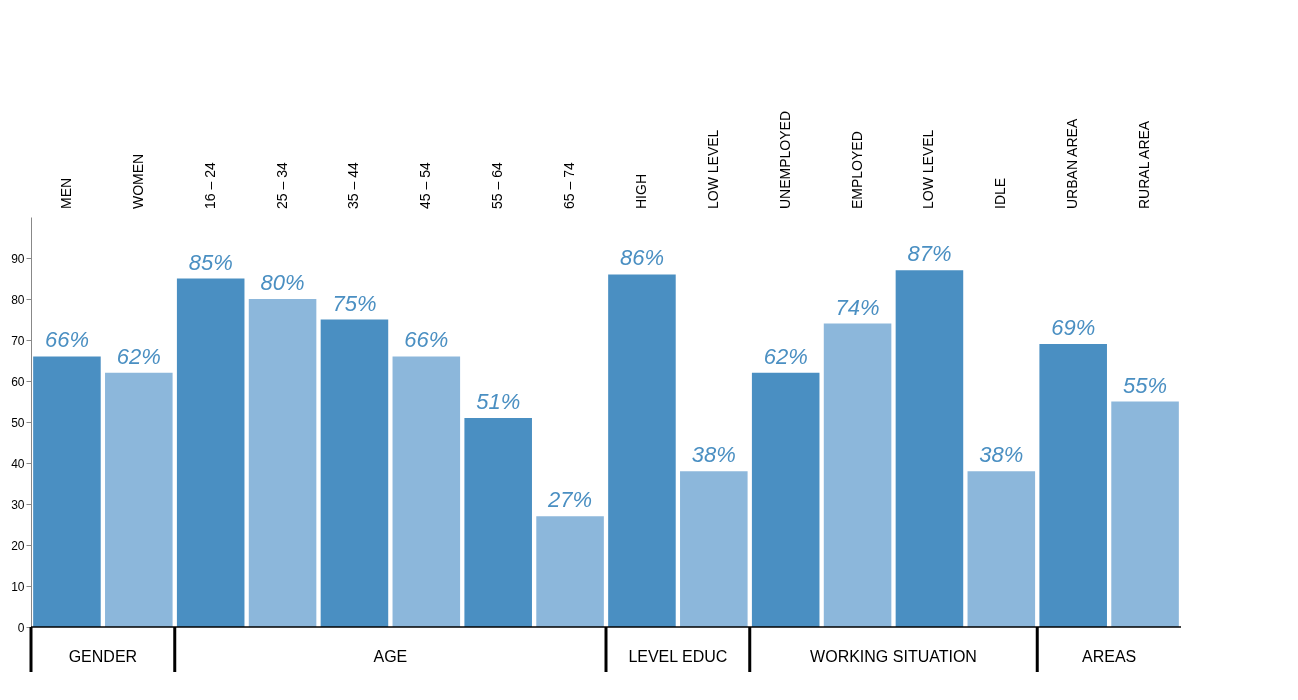  Describe the element at coordinates (354, 303) in the screenshot. I see `data-label: 75%` at that location.